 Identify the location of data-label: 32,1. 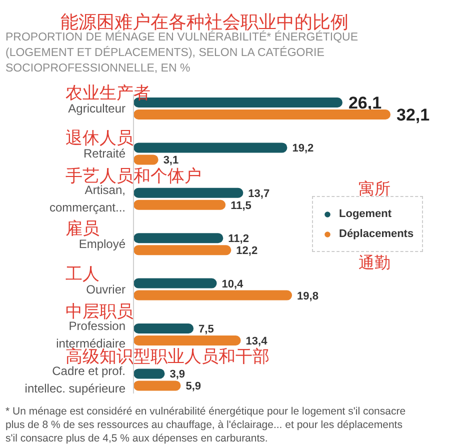
(413, 115).